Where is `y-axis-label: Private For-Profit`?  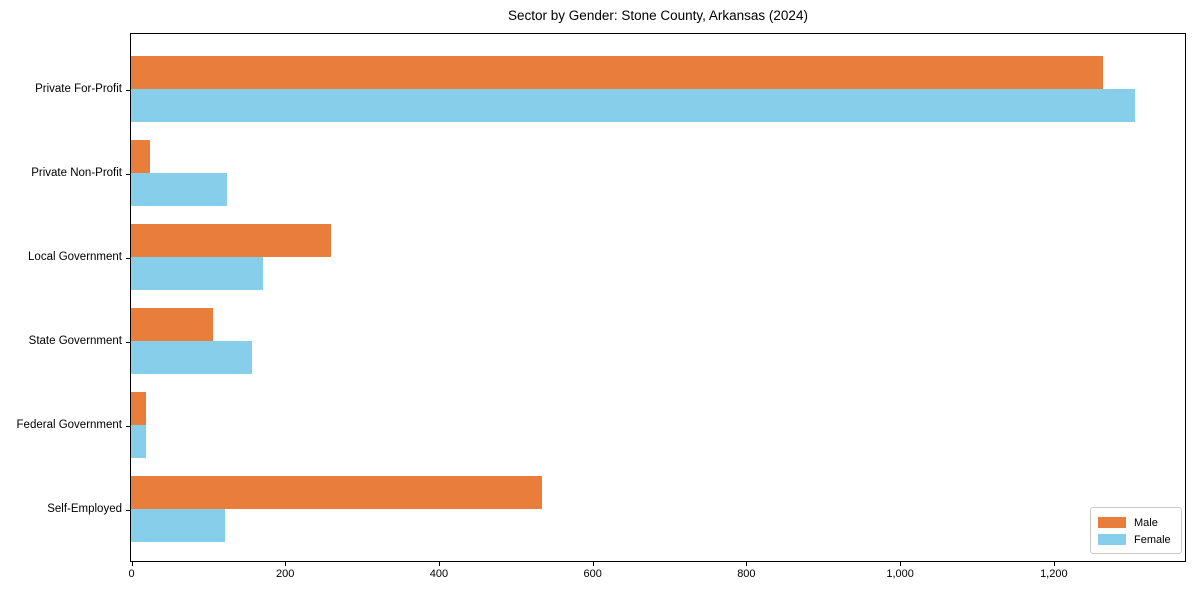
y-axis-label: Private For-Profit is located at coordinates (78, 88).